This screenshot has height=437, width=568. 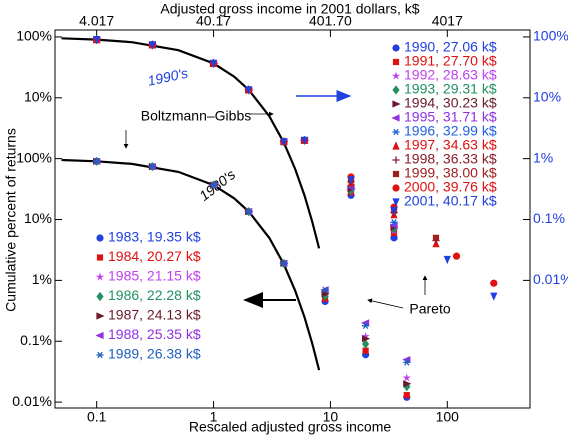 What do you see at coordinates (11, 220) in the screenshot?
I see `y-axis-title: Cumulative percent of returns` at bounding box center [11, 220].